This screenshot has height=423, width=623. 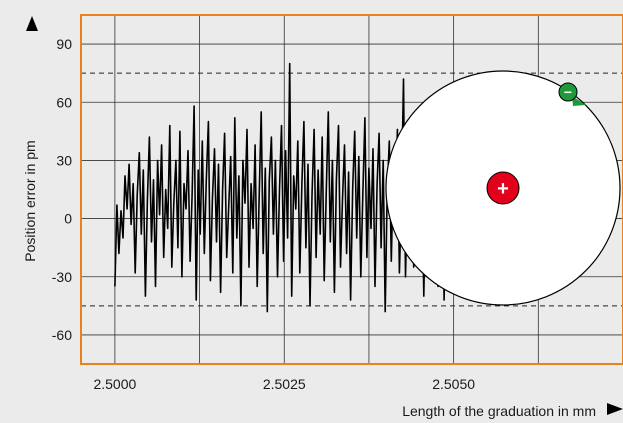 What do you see at coordinates (579, 101) in the screenshot?
I see `minus-arrow-icon` at bounding box center [579, 101].